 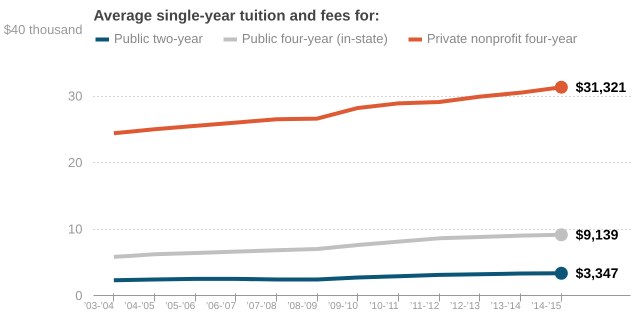 I want to click on x-tick-label: ’12-’13, so click(x=465, y=306).